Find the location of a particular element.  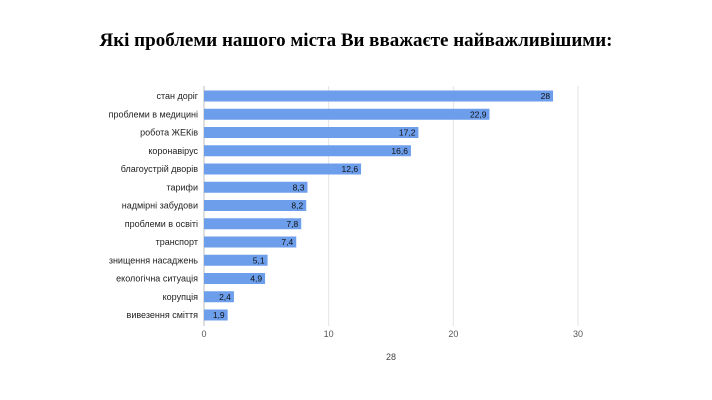

category-label: коронавірус is located at coordinates (173, 151).